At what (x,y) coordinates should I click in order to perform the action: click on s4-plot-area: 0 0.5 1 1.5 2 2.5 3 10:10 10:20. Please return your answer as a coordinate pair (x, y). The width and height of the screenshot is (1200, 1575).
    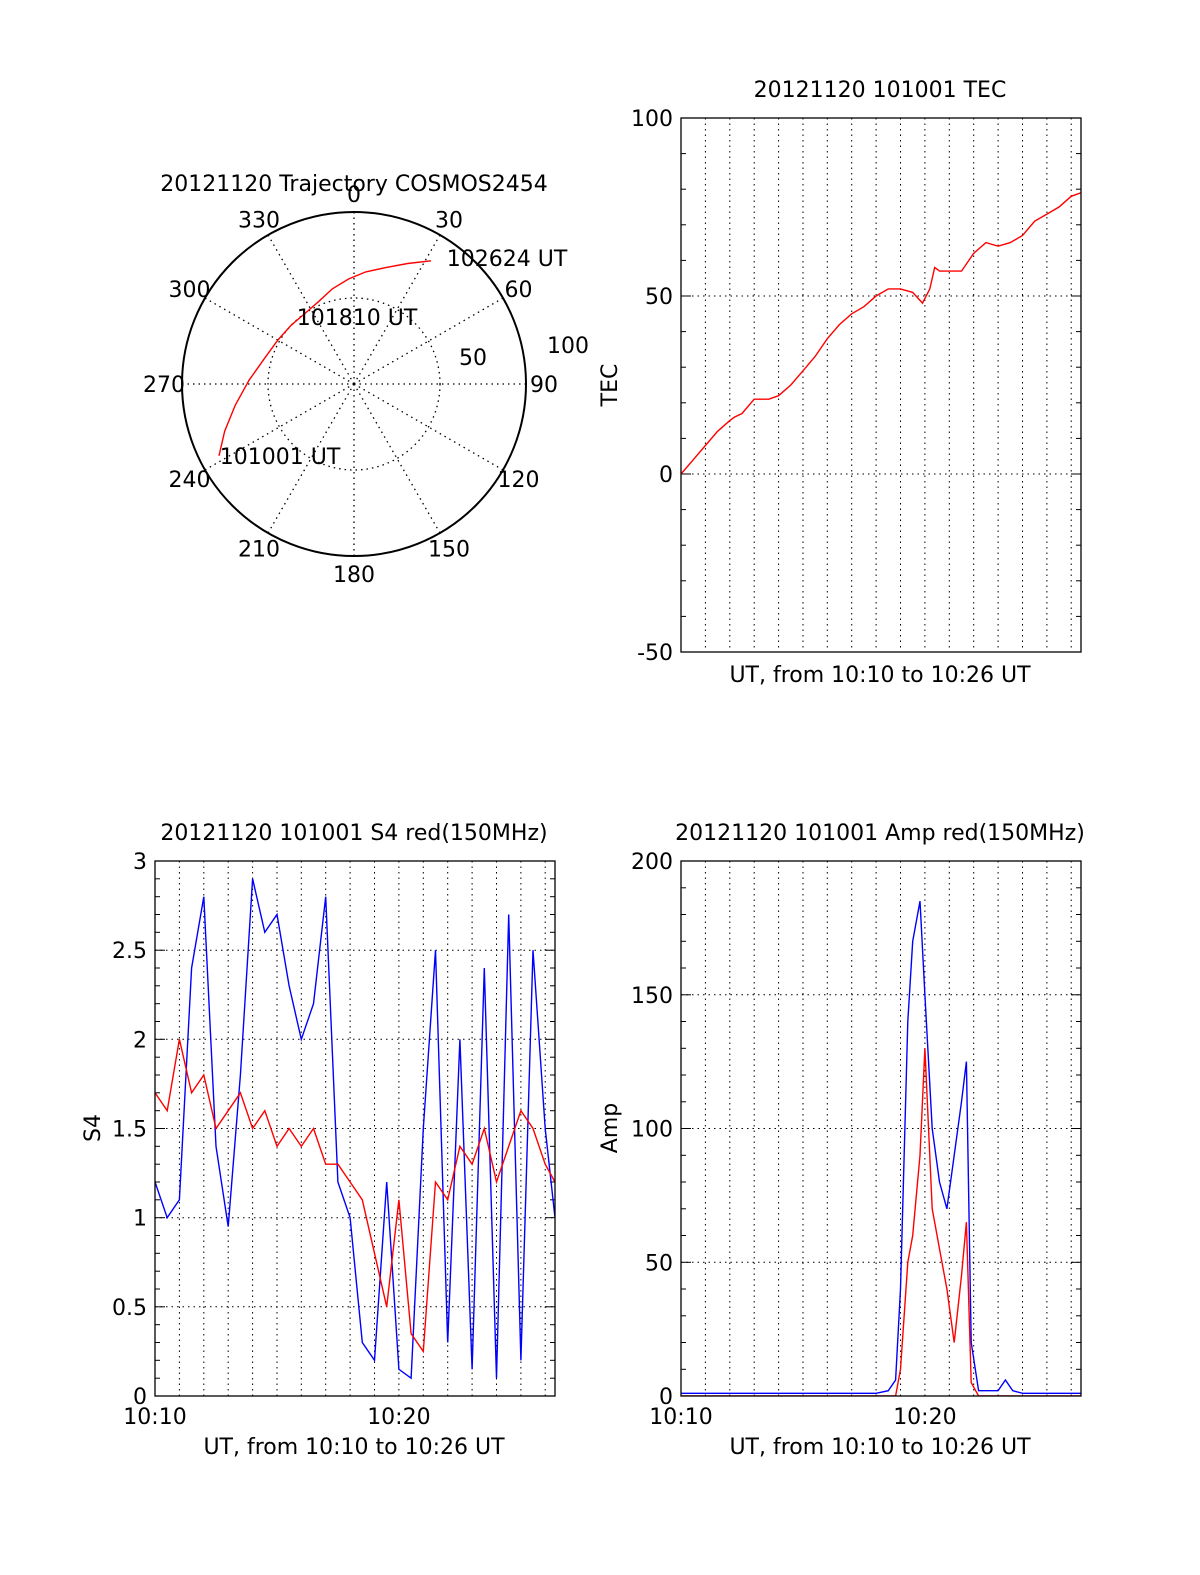
    Looking at the image, I should click on (334, 1140).